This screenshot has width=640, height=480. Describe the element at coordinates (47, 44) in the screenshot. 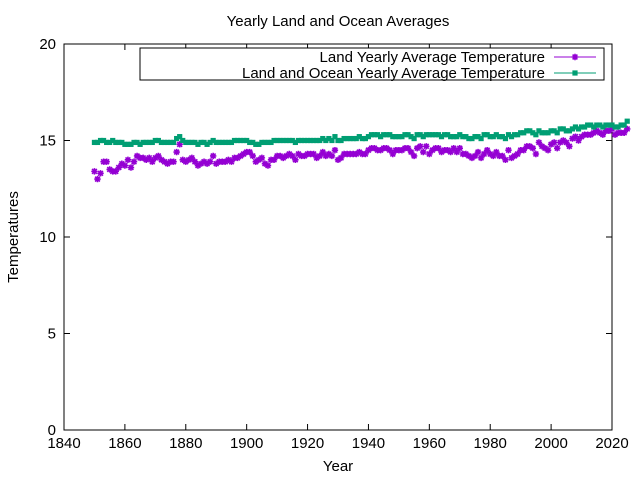

I see `y-tick-label: 20` at that location.